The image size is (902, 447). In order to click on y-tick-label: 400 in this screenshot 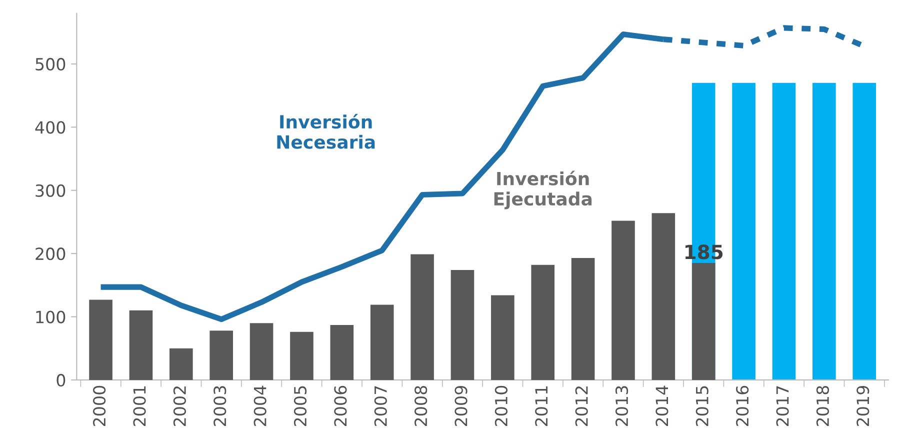, I will do `click(50, 127)`.